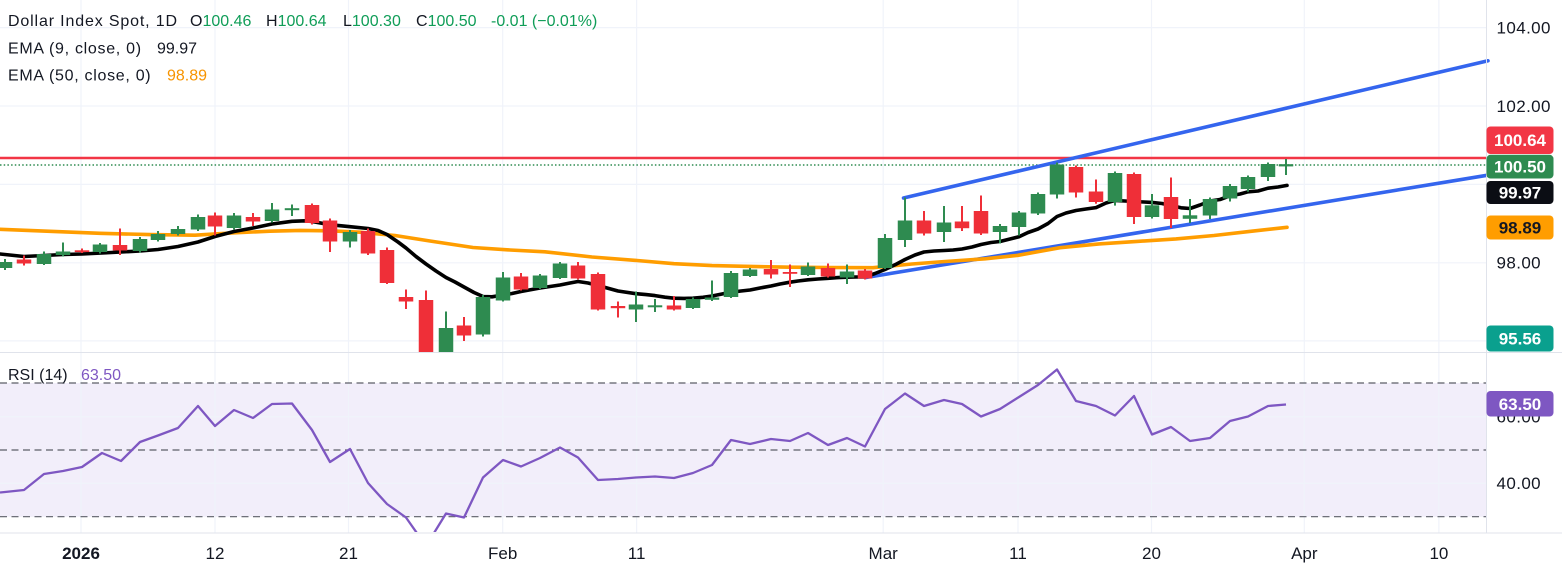  What do you see at coordinates (1524, 106) in the screenshot?
I see `svg-text: 102.00` at bounding box center [1524, 106].